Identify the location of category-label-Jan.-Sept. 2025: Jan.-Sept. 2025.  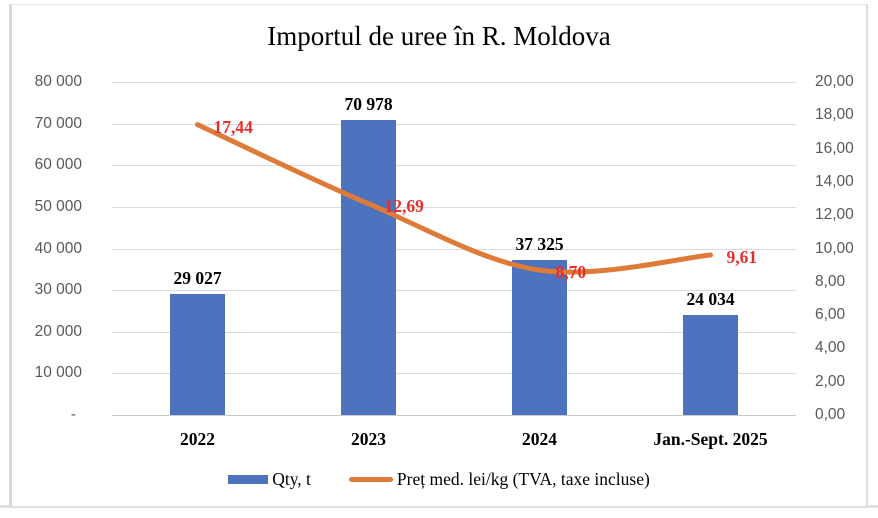
(710, 439).